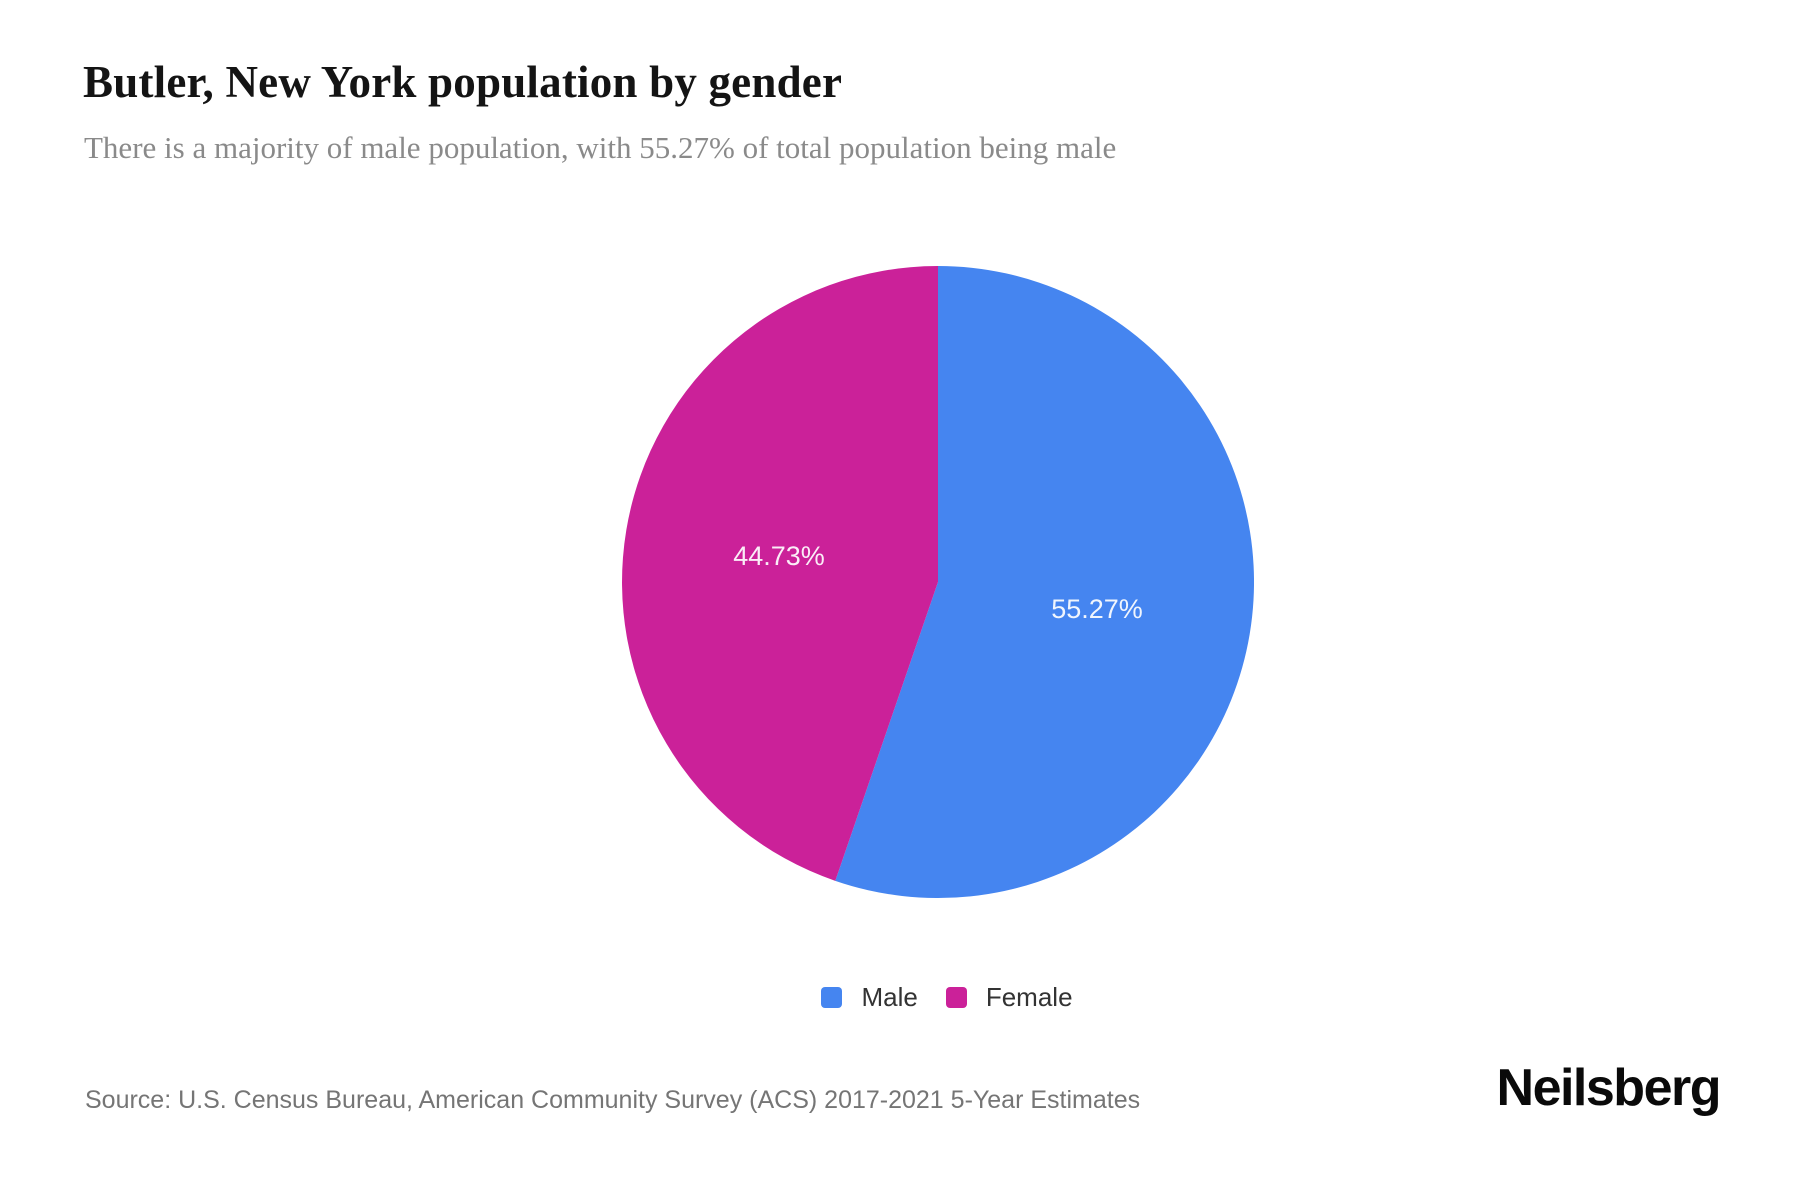 This screenshot has width=1800, height=1200. I want to click on pie-slice-female, so click(780, 573).